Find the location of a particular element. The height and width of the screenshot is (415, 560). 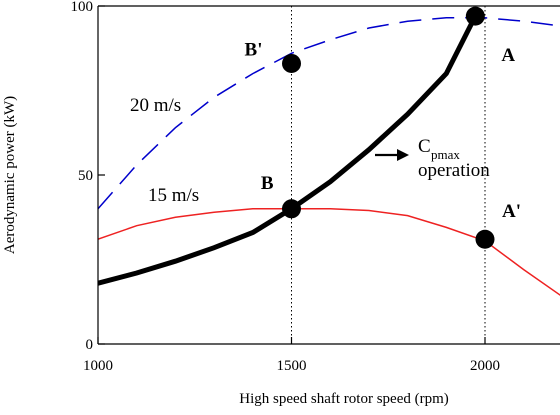

cpmax-operation-label: operation is located at coordinates (454, 170).